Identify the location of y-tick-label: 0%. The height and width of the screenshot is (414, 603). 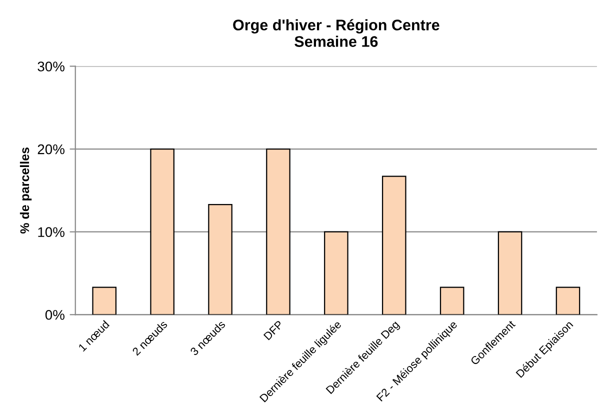
(54, 315).